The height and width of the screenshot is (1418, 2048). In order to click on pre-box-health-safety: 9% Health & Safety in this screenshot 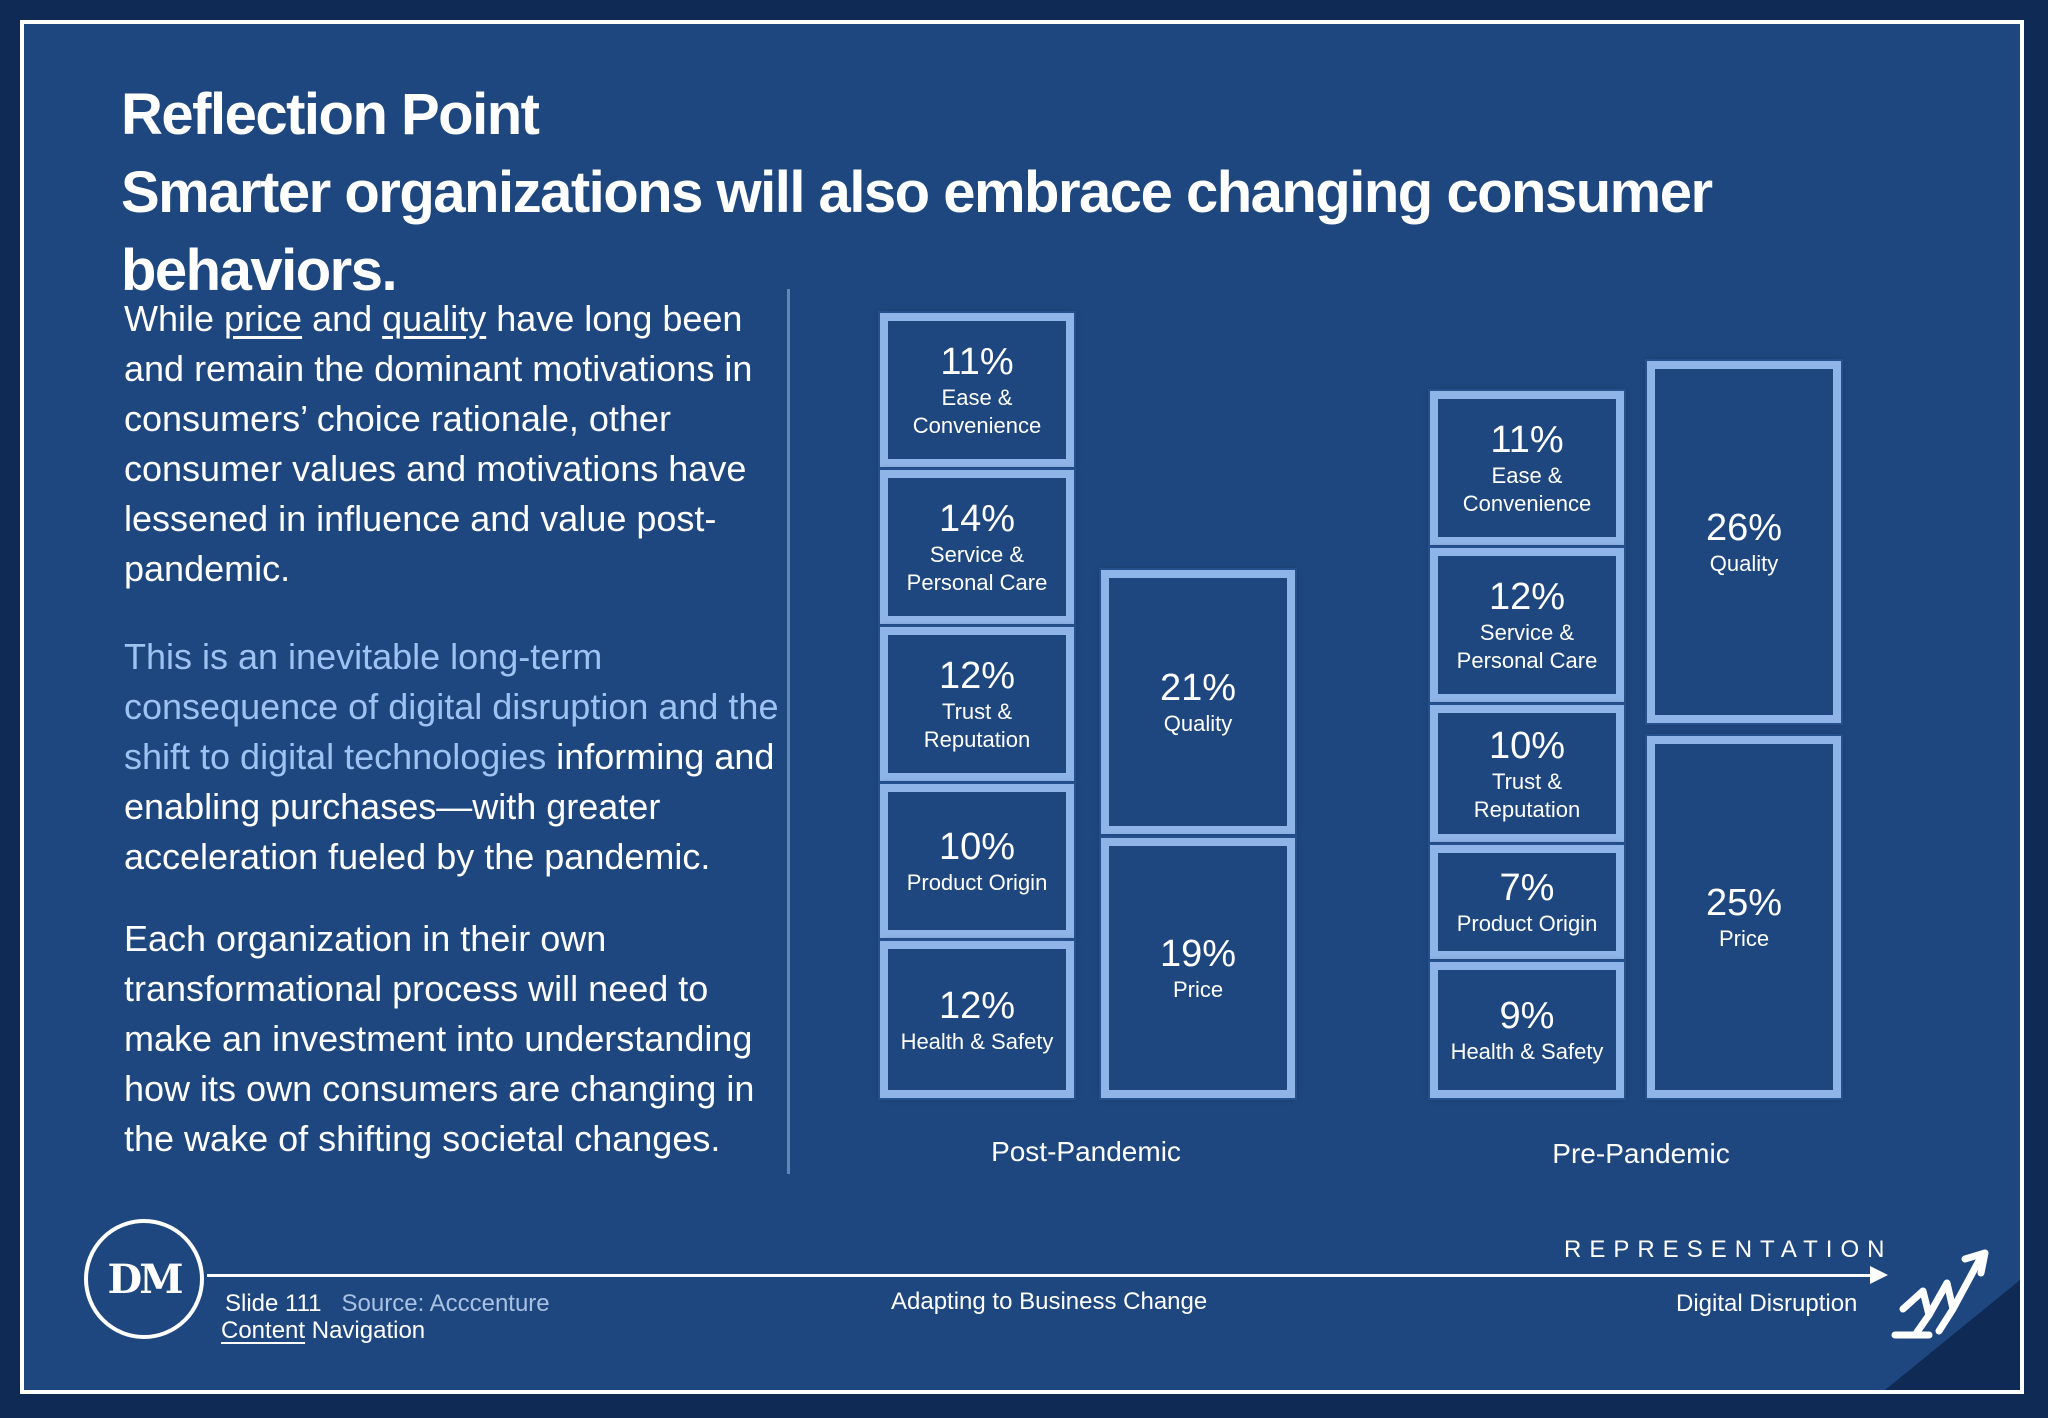, I will do `click(1527, 1030)`.